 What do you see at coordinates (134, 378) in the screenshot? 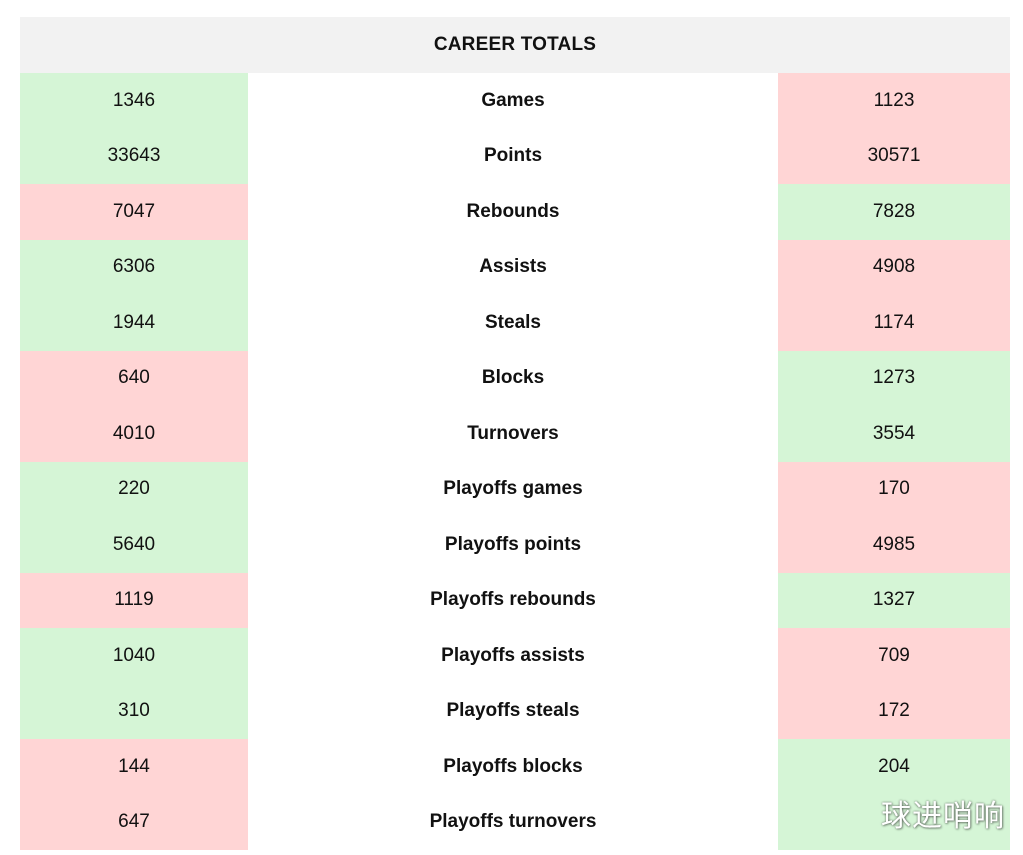
I see `left-player-value: 640` at bounding box center [134, 378].